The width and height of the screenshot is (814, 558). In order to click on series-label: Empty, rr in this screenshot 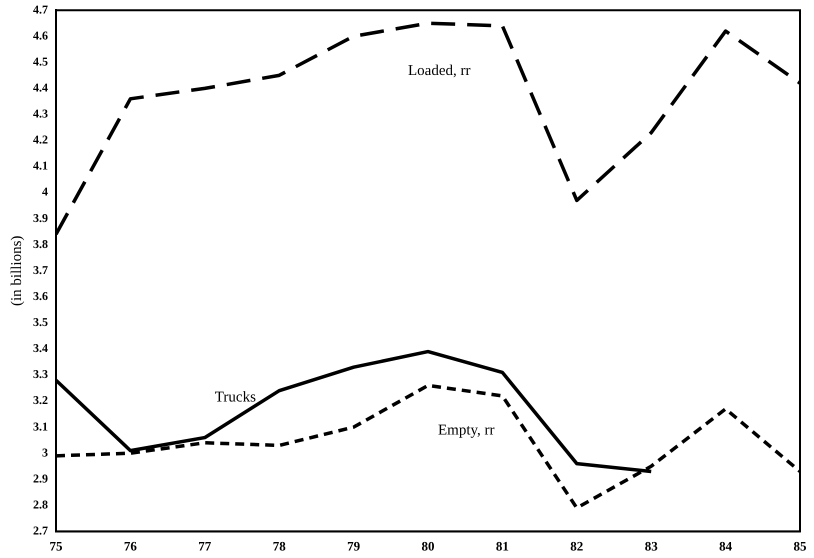, I will do `click(466, 430)`.